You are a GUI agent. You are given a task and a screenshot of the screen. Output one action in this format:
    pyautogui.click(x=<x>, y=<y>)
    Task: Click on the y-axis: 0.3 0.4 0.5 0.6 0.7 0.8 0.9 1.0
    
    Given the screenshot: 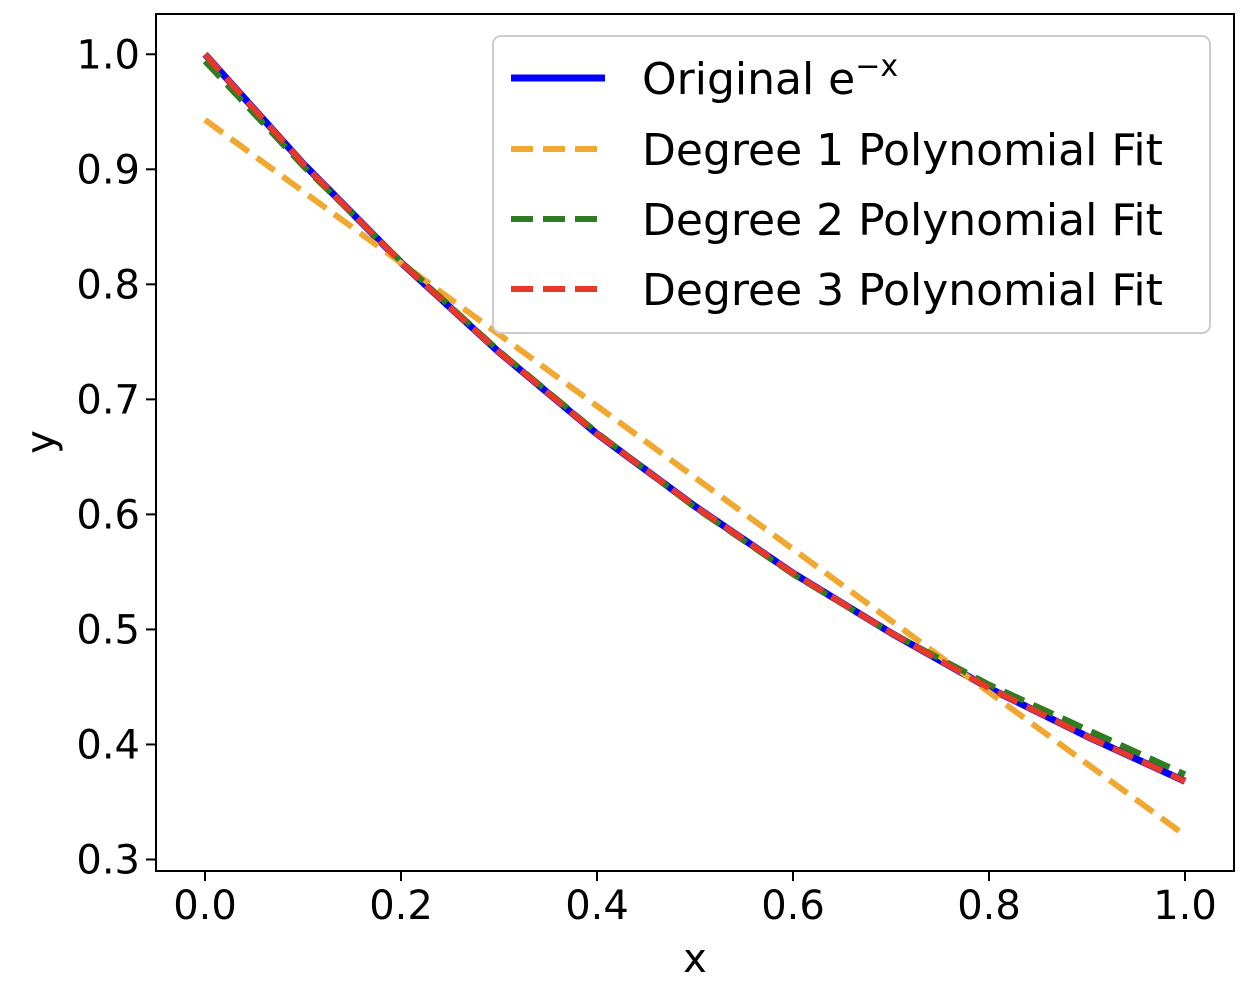 What is the action you would take?
    pyautogui.click(x=116, y=457)
    